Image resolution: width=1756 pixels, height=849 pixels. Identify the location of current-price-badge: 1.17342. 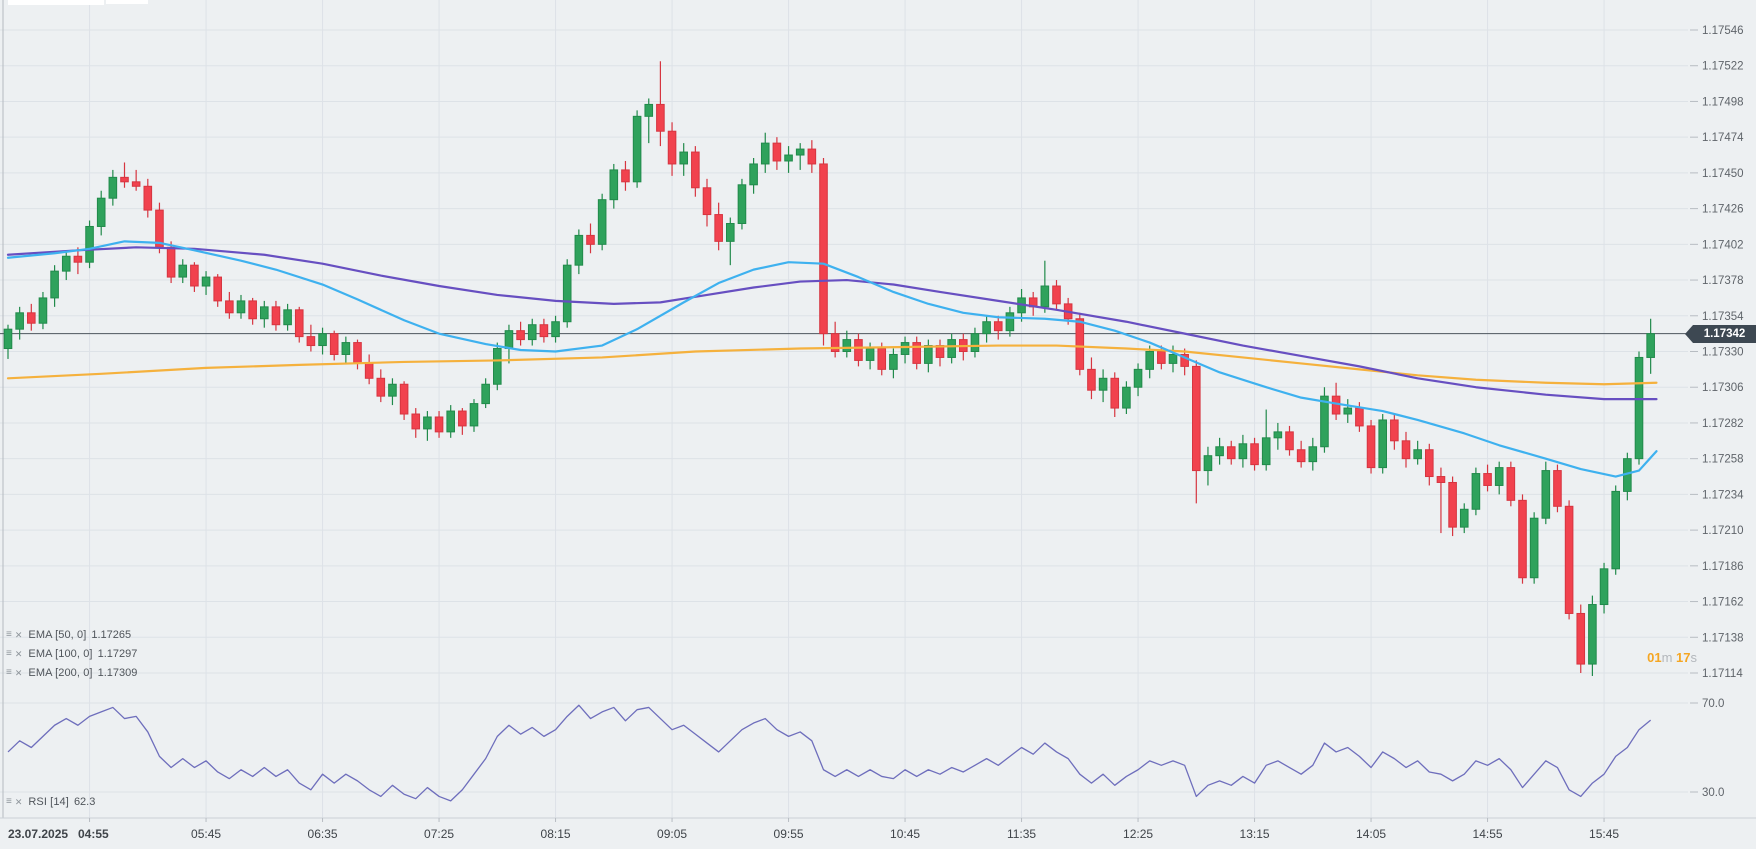
(1720, 334).